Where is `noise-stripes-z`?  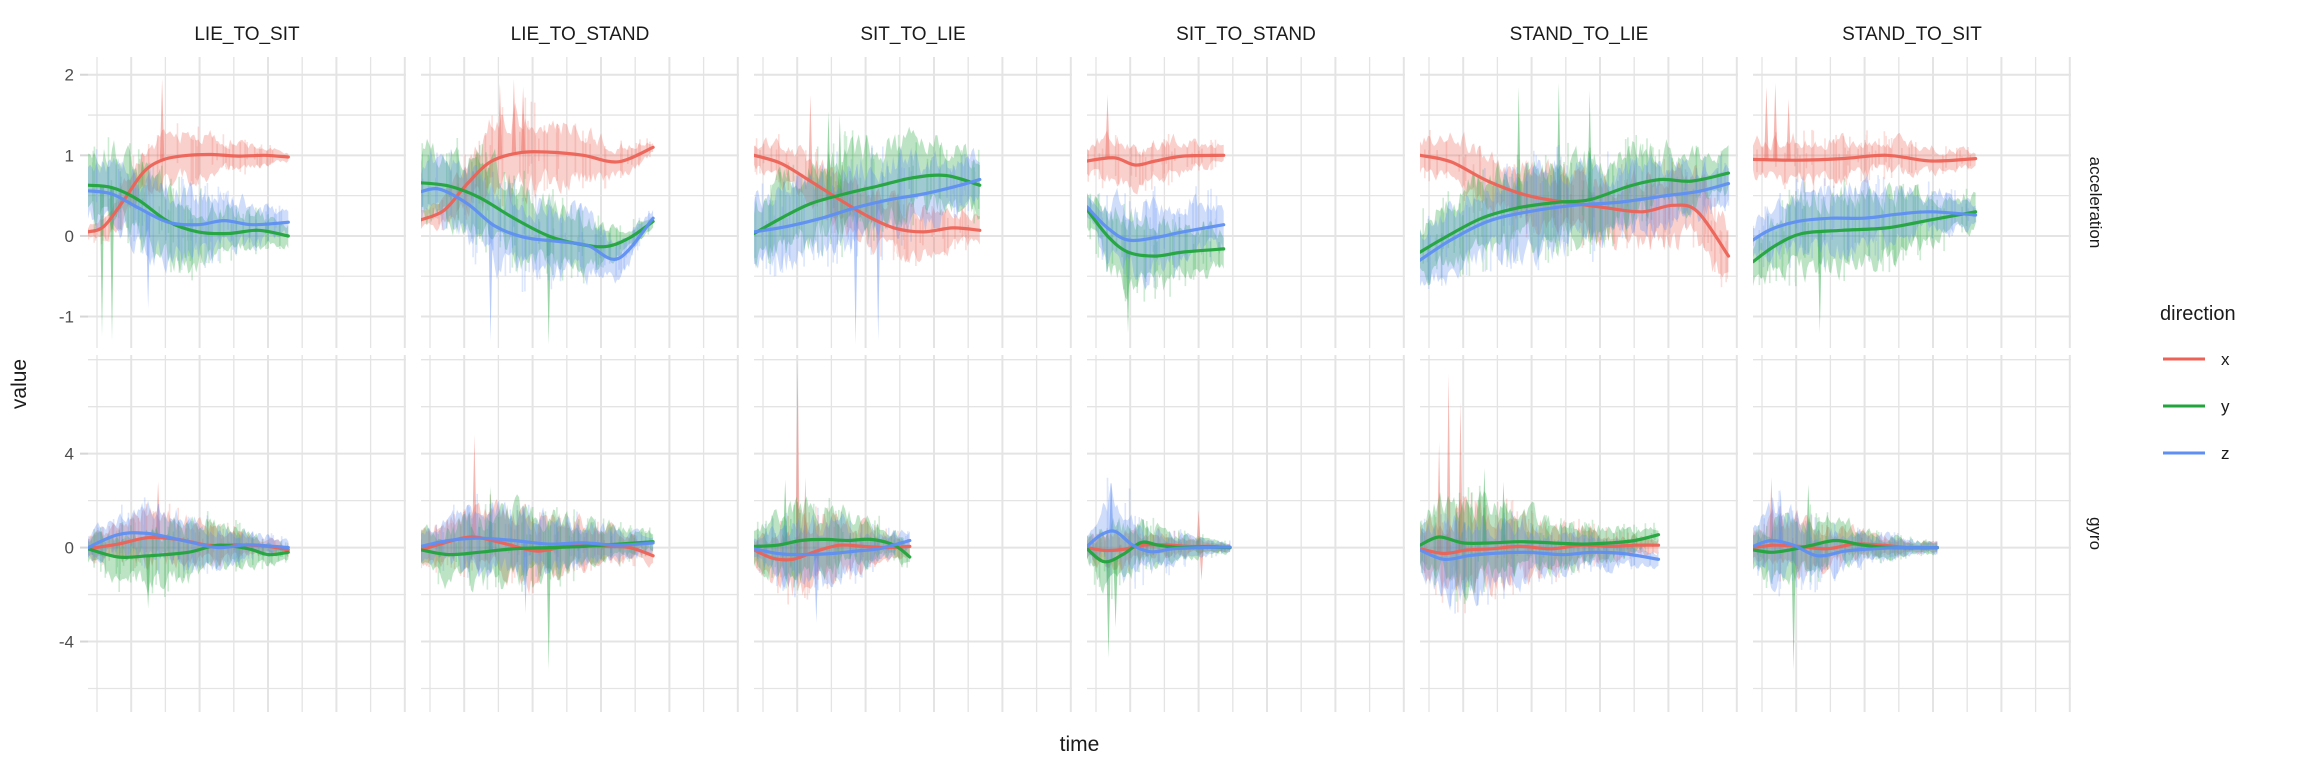 noise-stripes-z is located at coordinates (1864, 221).